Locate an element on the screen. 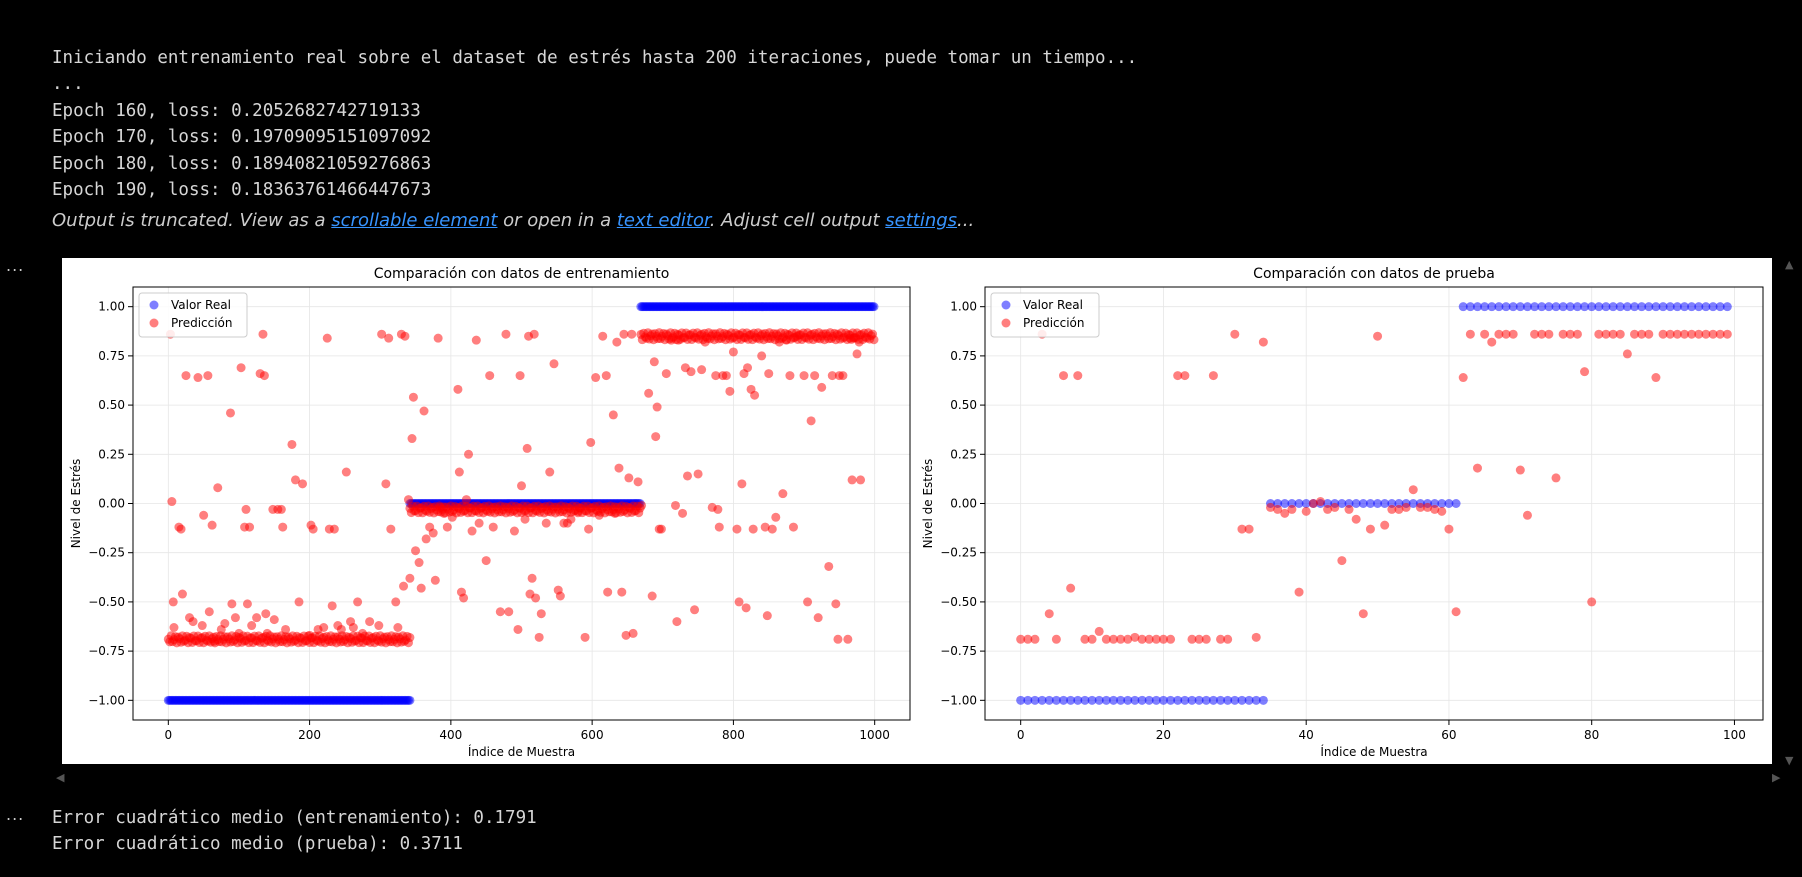 This screenshot has height=877, width=1802. scroll-left-arrow: ◀ is located at coordinates (60, 777).